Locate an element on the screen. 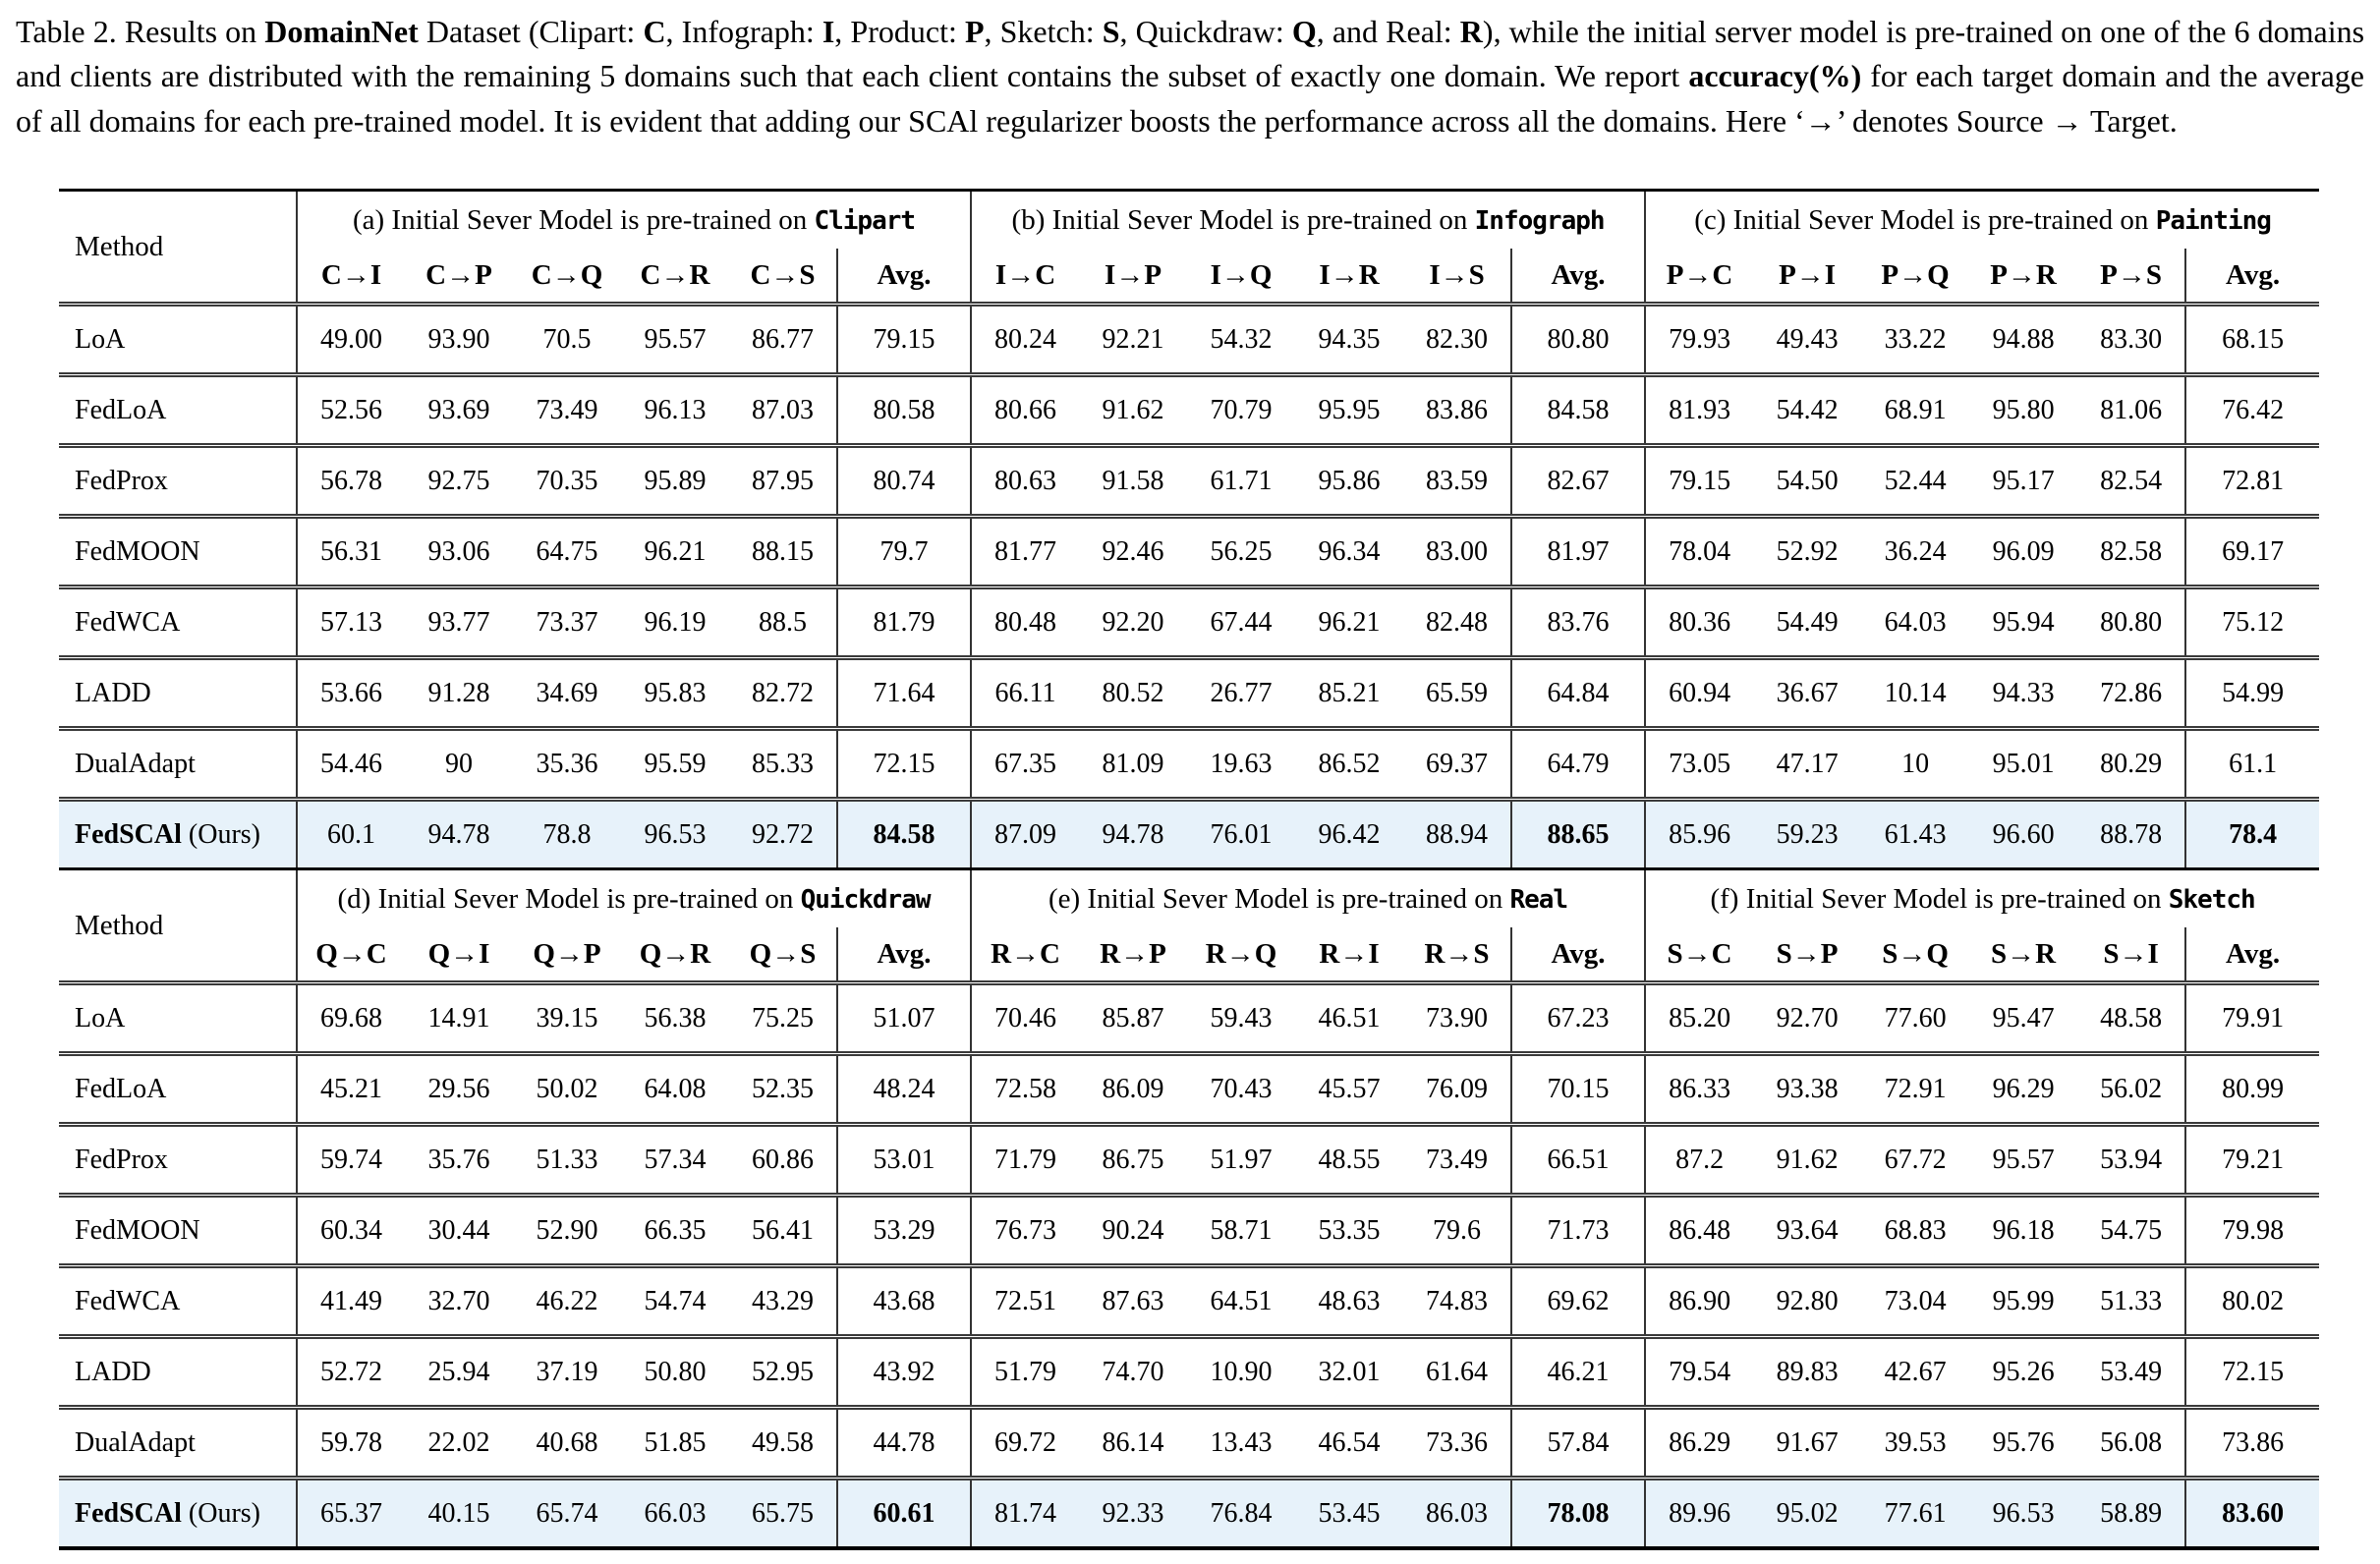 The image size is (2380, 1564). avg-cell: 66.51 is located at coordinates (1578, 1159).